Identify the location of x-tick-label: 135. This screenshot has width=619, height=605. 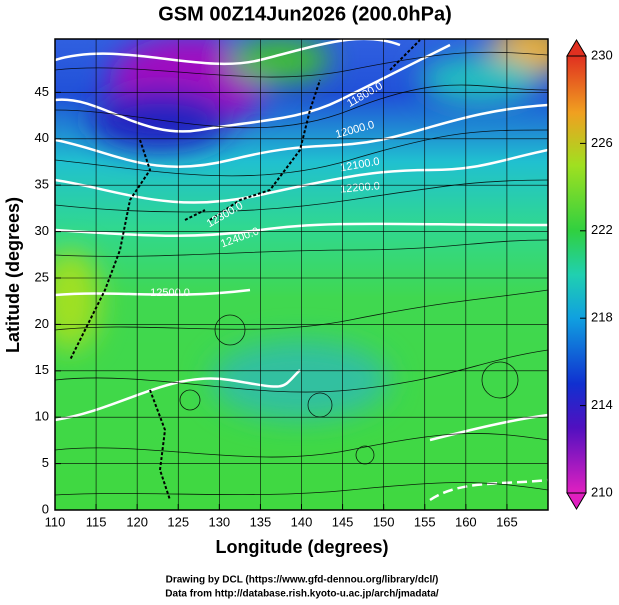
(261, 521).